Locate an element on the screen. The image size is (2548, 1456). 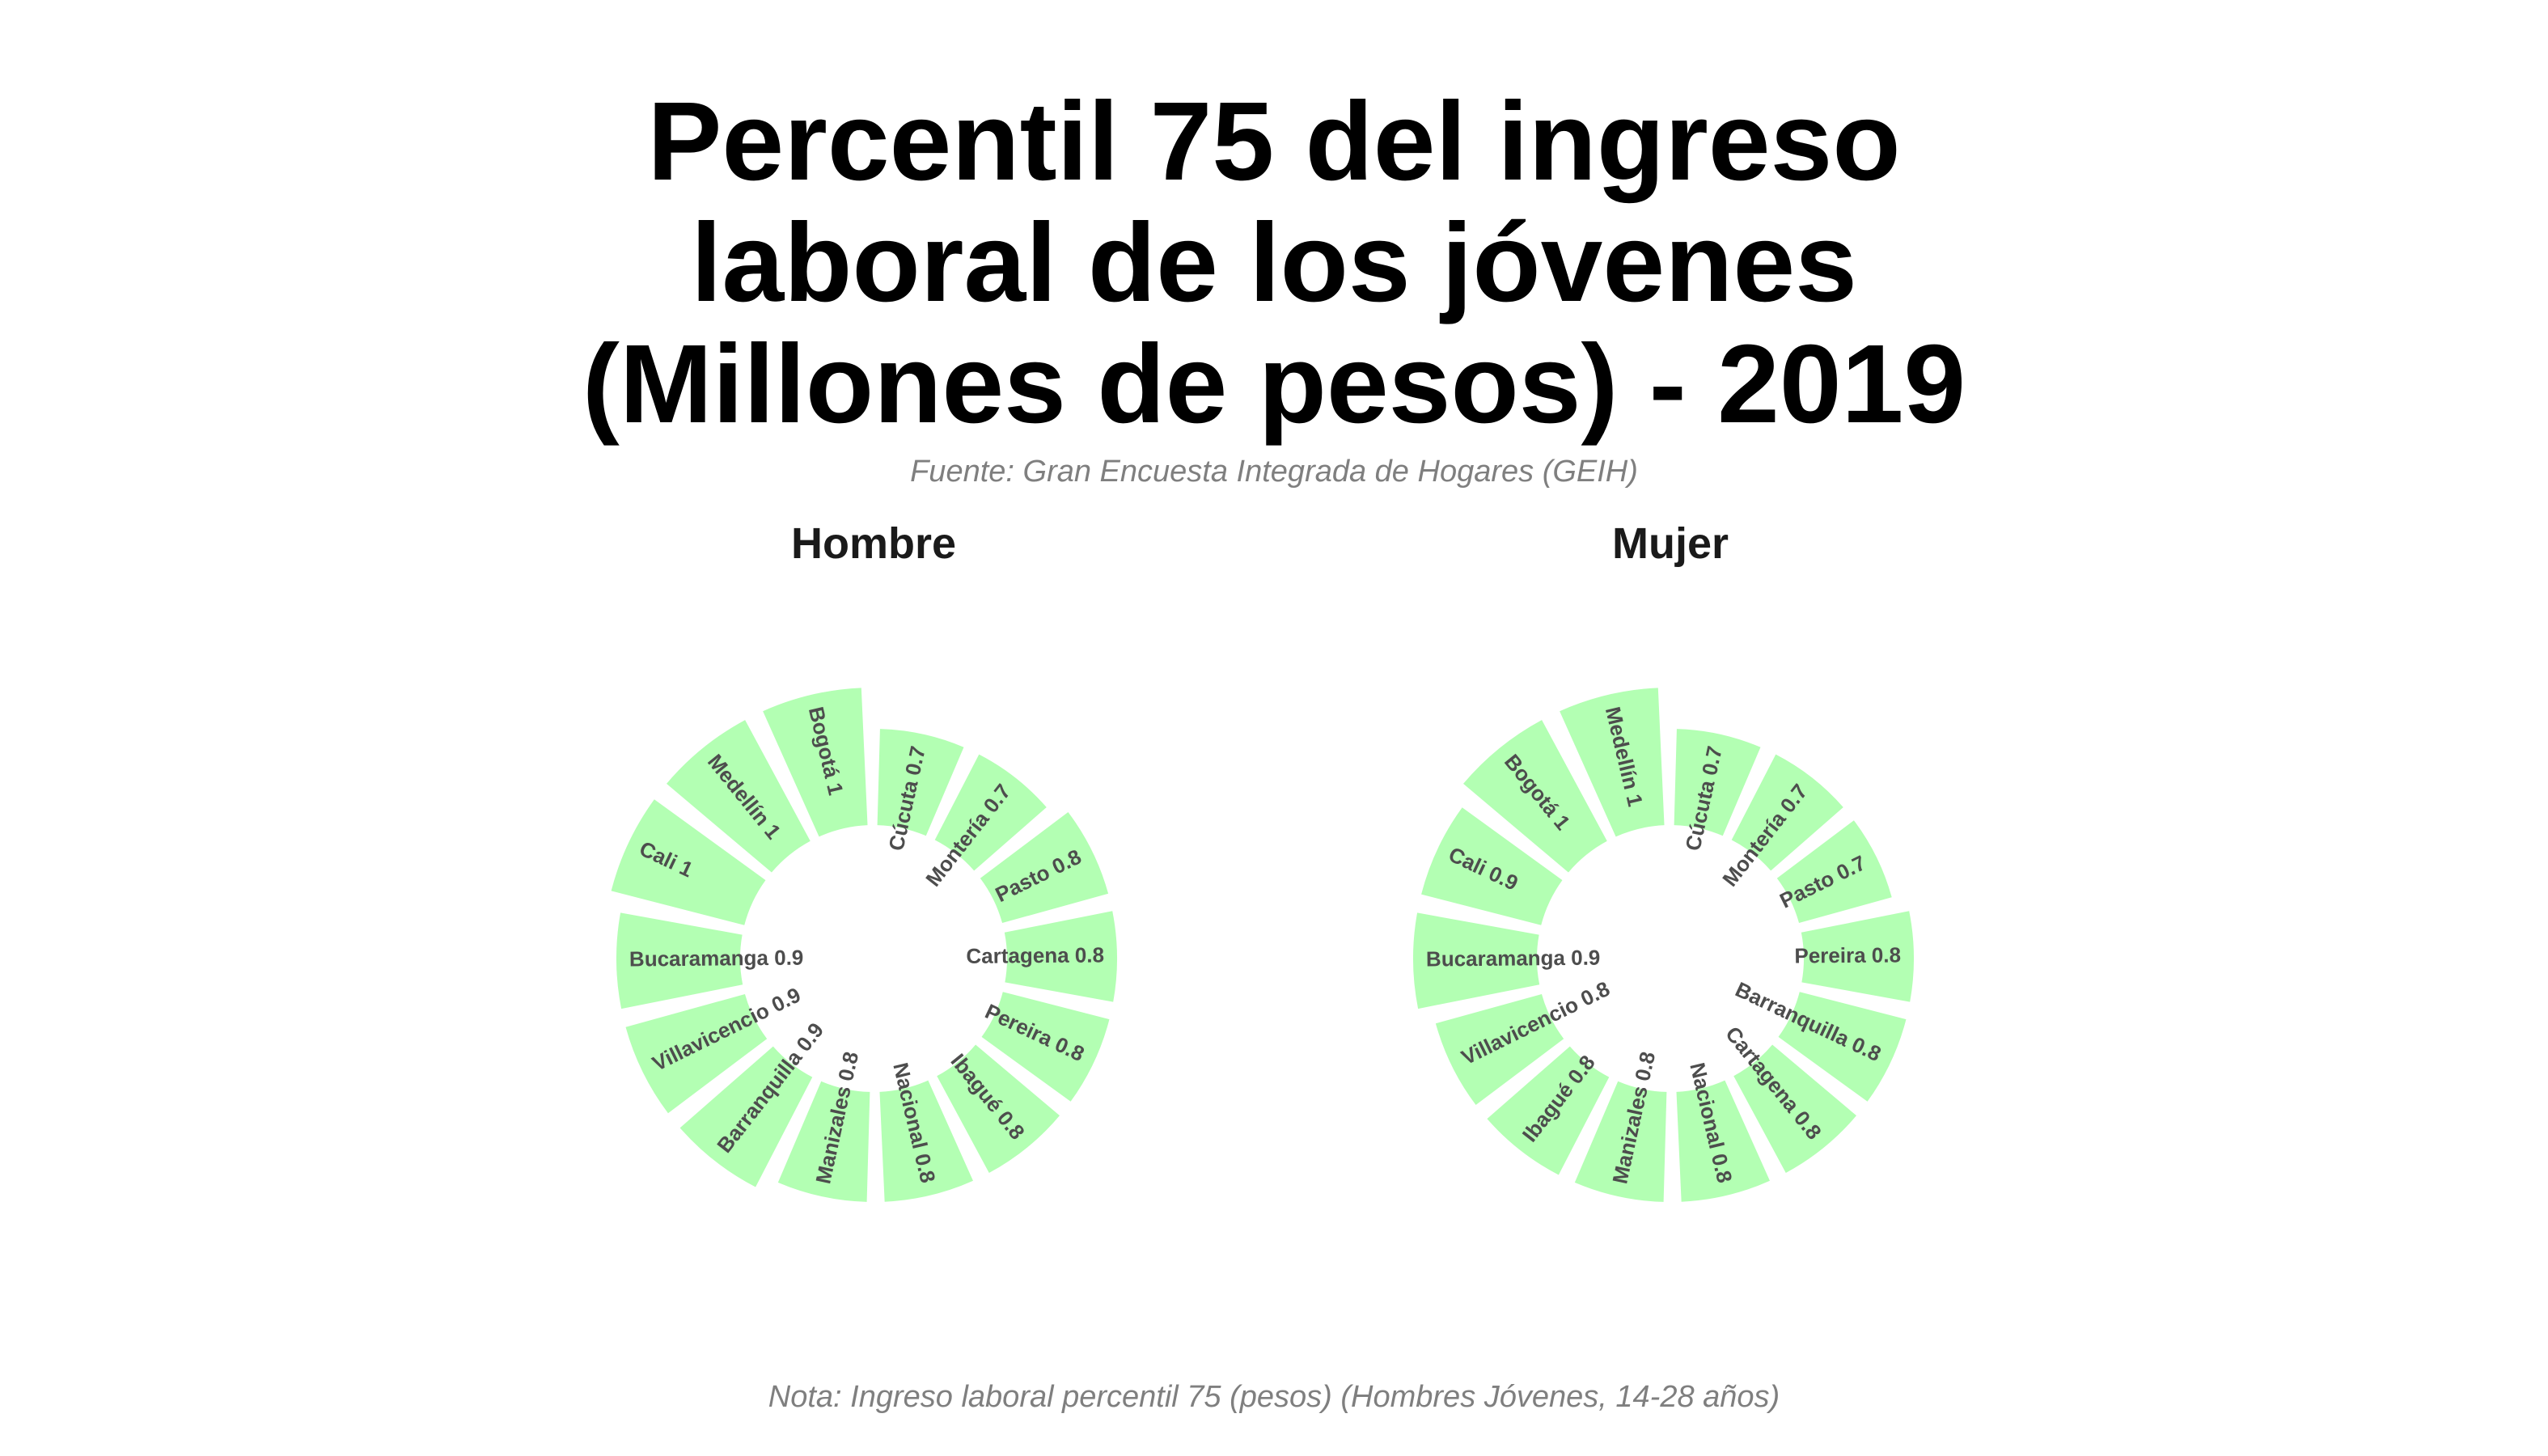
panel-title: Hombre is located at coordinates (873, 543).